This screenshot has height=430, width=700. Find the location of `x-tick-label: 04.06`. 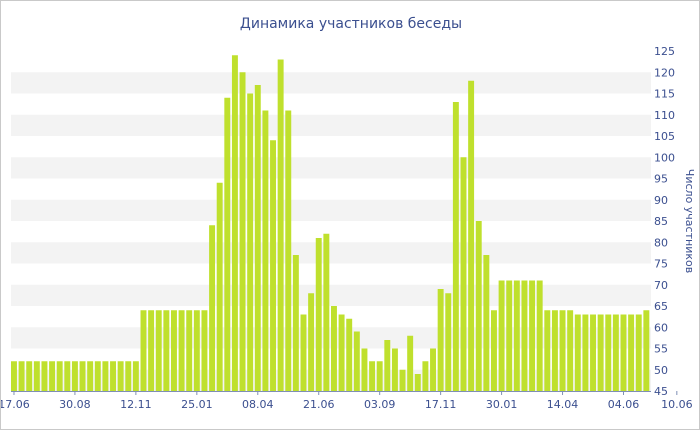

x-tick-label: 04.06 is located at coordinates (624, 404).